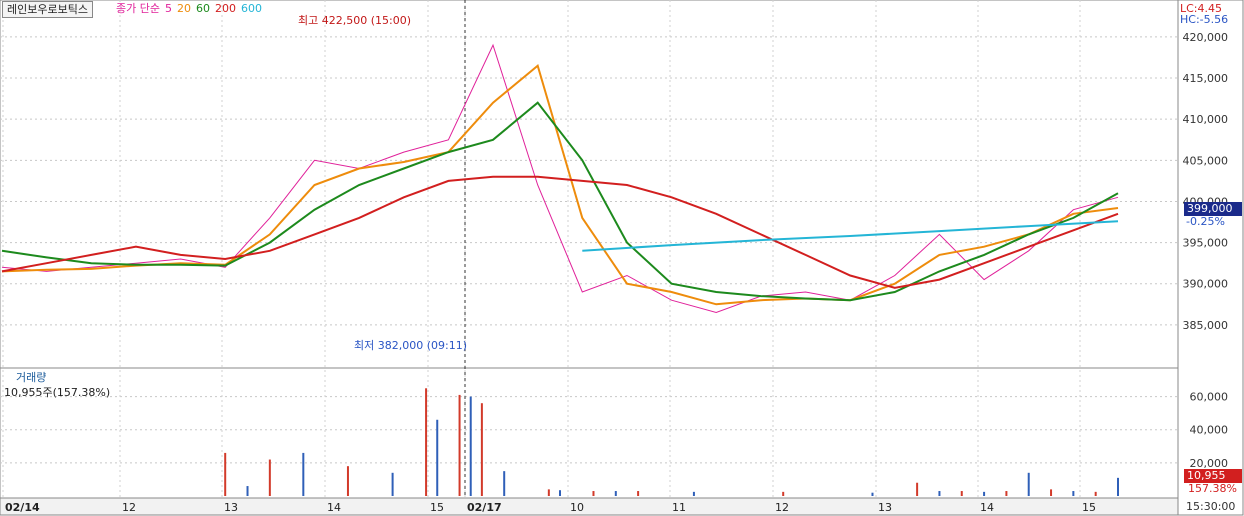 This screenshot has width=1244, height=516. Describe the element at coordinates (1209, 430) in the screenshot. I see `volume-tick-label: 40,000` at that location.